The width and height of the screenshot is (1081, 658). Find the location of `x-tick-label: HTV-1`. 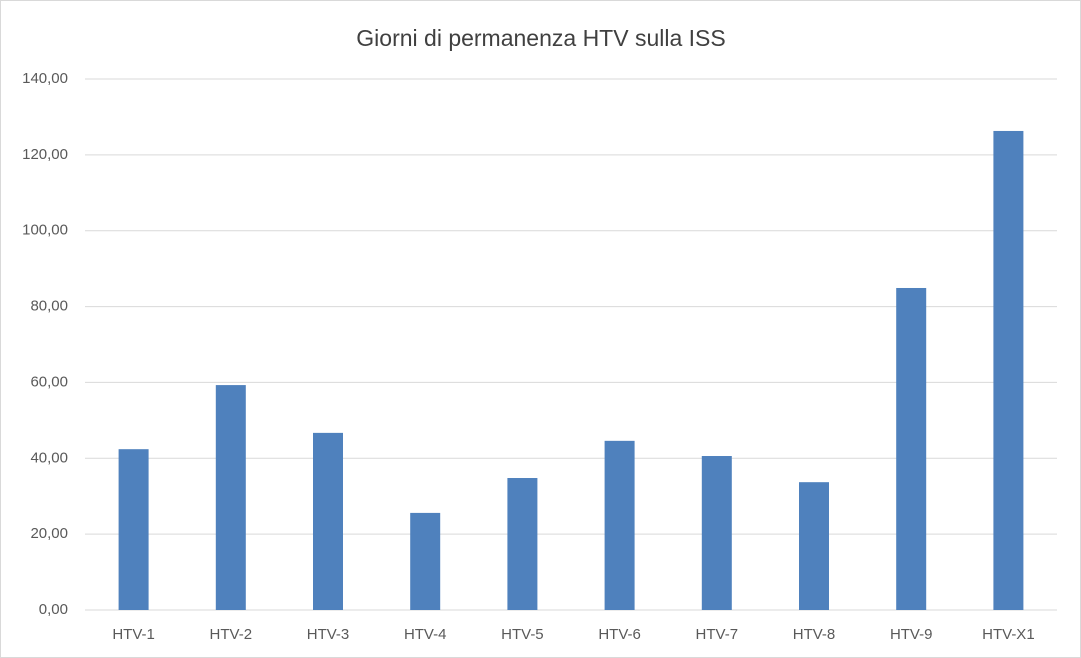

x-tick-label: HTV-1 is located at coordinates (133, 634).